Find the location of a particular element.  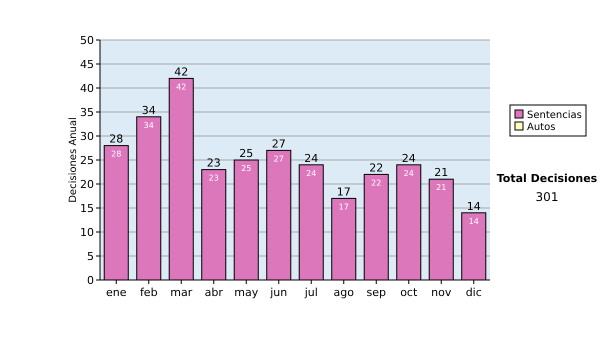

x-tick-label: abr is located at coordinates (214, 292).